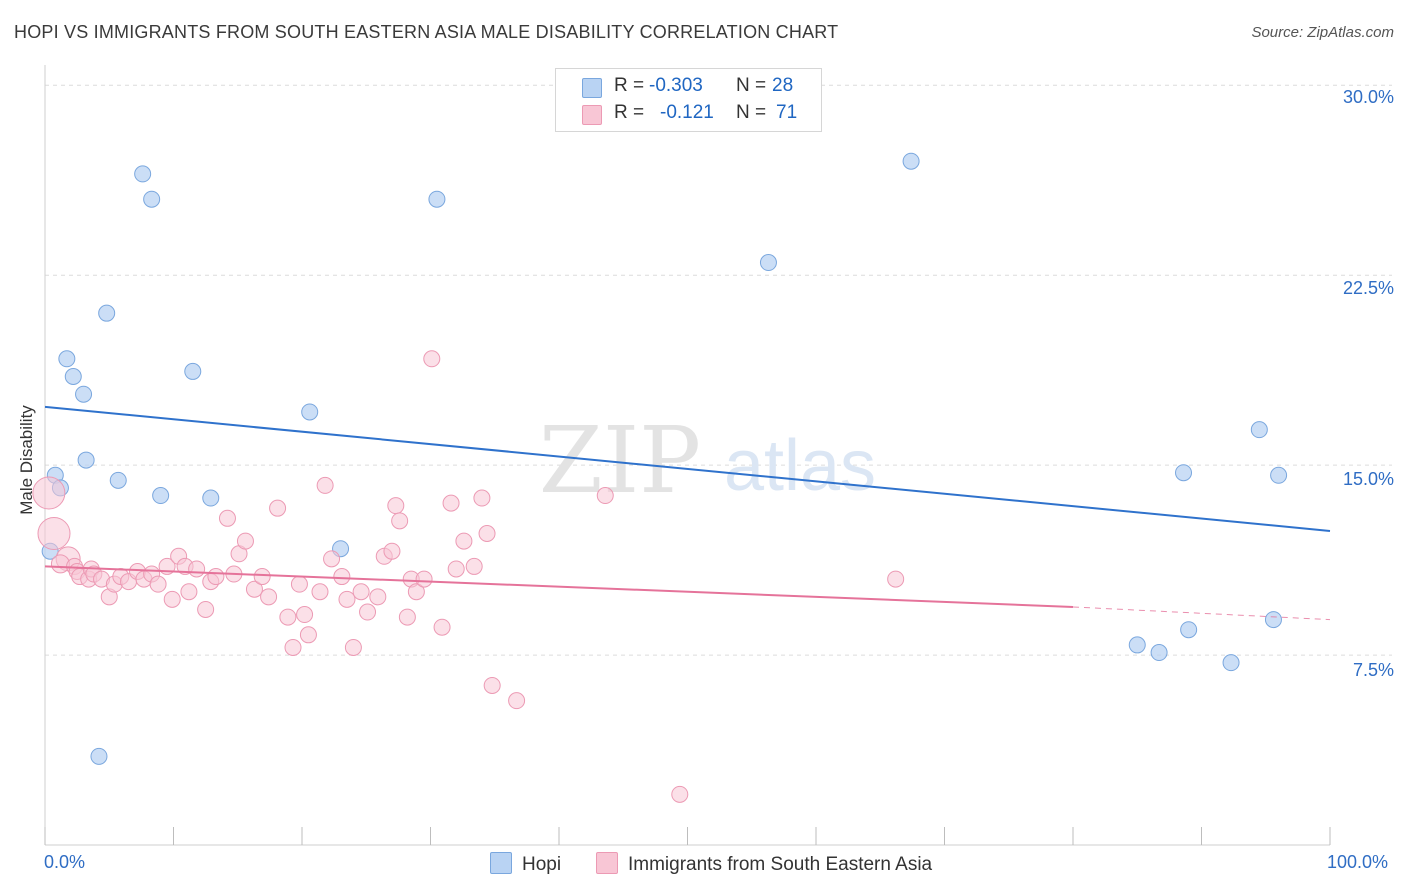  What do you see at coordinates (525, 864) in the screenshot?
I see `bottom-legend-hopi: Hopi` at bounding box center [525, 864].